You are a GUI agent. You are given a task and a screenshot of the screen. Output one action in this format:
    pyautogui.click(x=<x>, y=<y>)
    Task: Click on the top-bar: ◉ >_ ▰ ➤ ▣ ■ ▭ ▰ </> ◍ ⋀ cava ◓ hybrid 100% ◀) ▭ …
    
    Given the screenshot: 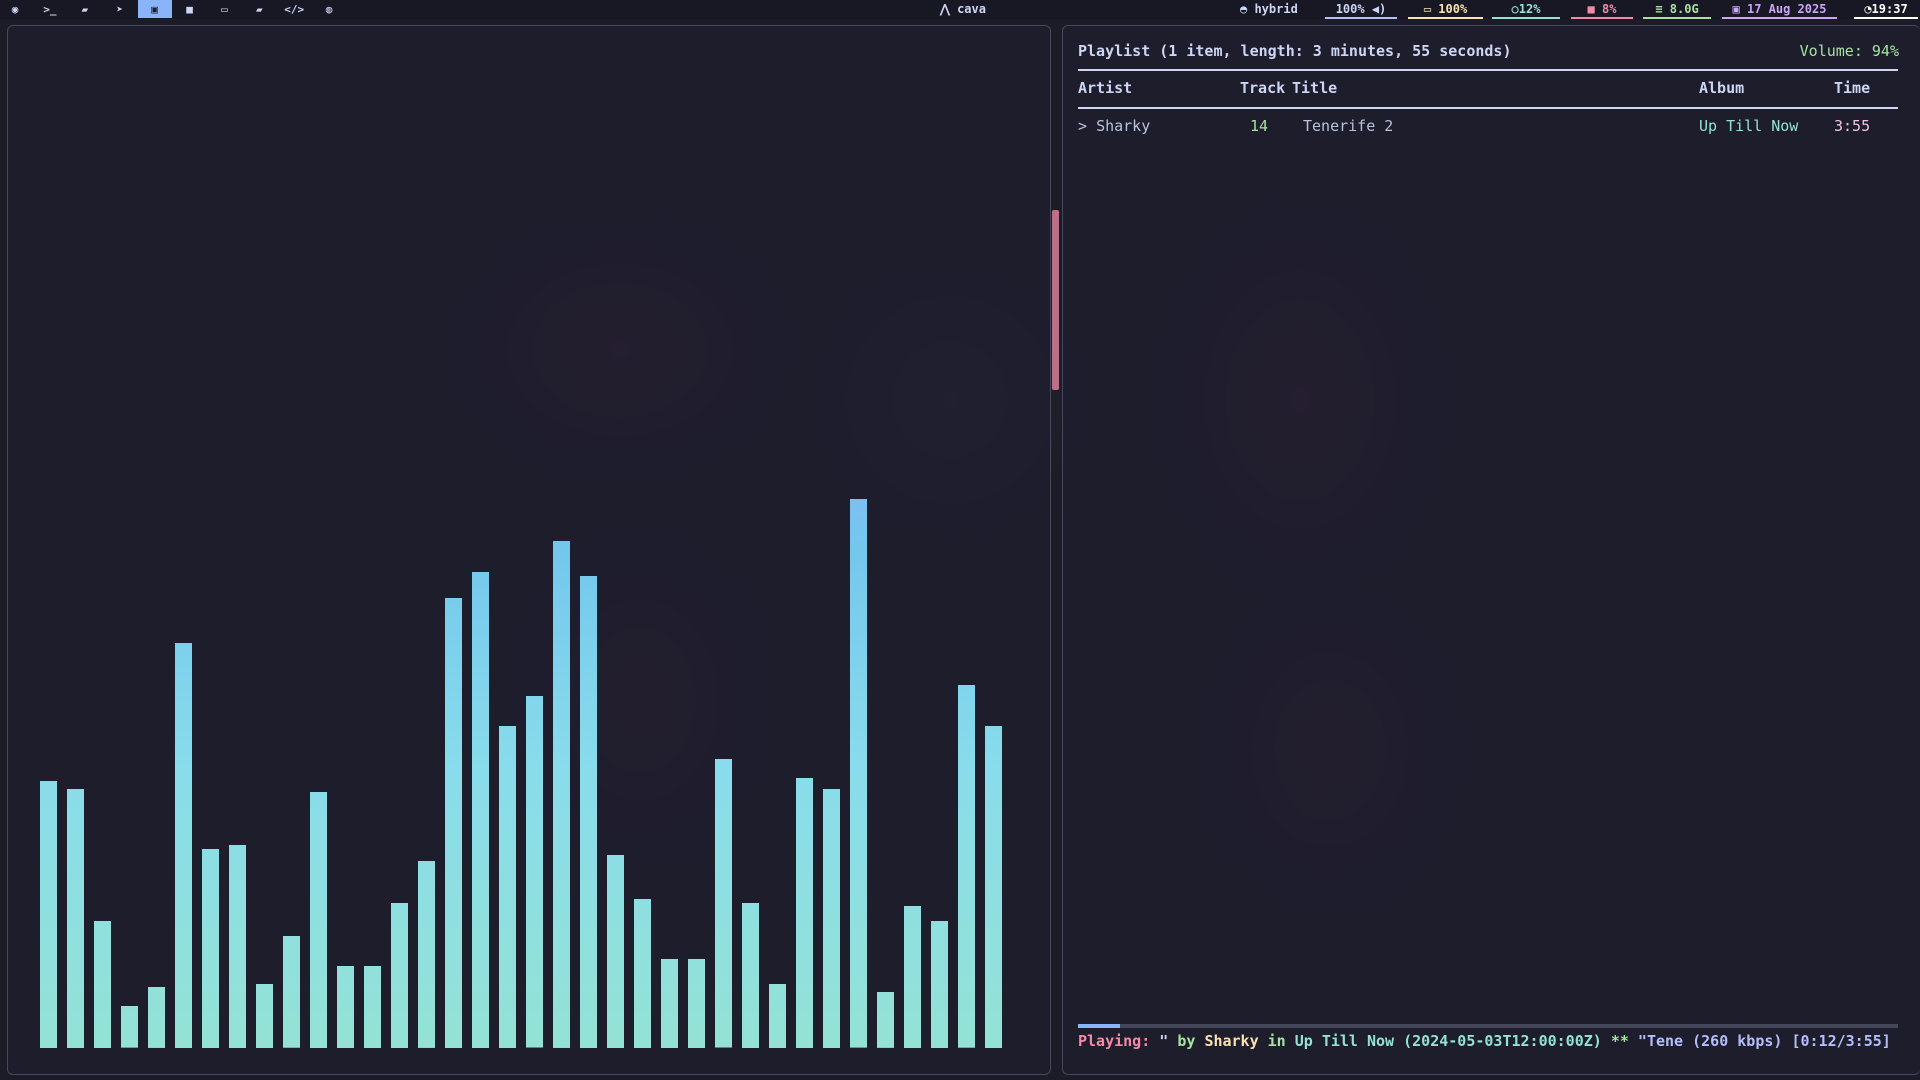 What is the action you would take?
    pyautogui.click(x=960, y=9)
    